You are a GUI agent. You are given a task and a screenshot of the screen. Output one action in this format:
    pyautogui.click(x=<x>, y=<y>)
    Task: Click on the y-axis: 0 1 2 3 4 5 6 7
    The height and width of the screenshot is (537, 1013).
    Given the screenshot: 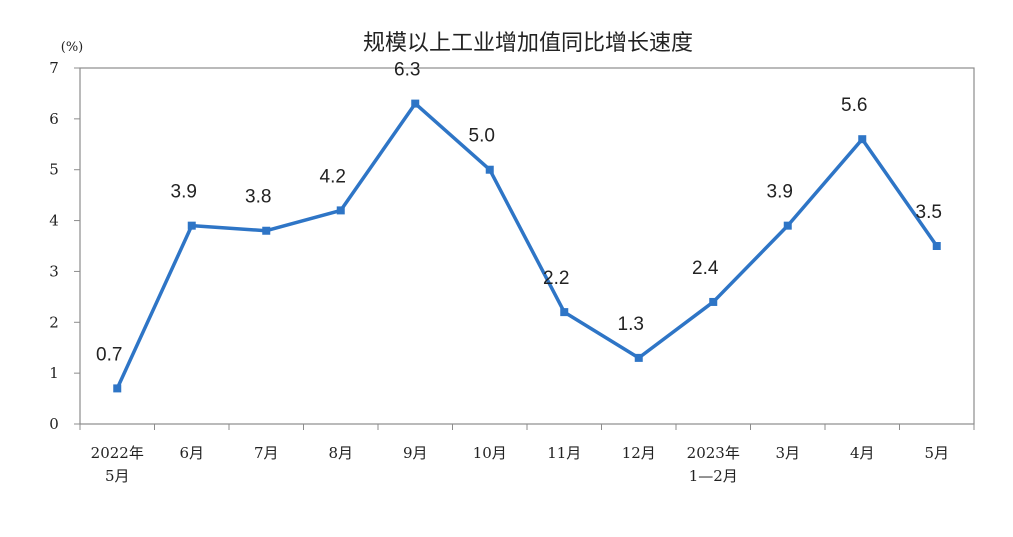 What is the action you would take?
    pyautogui.click(x=64, y=246)
    